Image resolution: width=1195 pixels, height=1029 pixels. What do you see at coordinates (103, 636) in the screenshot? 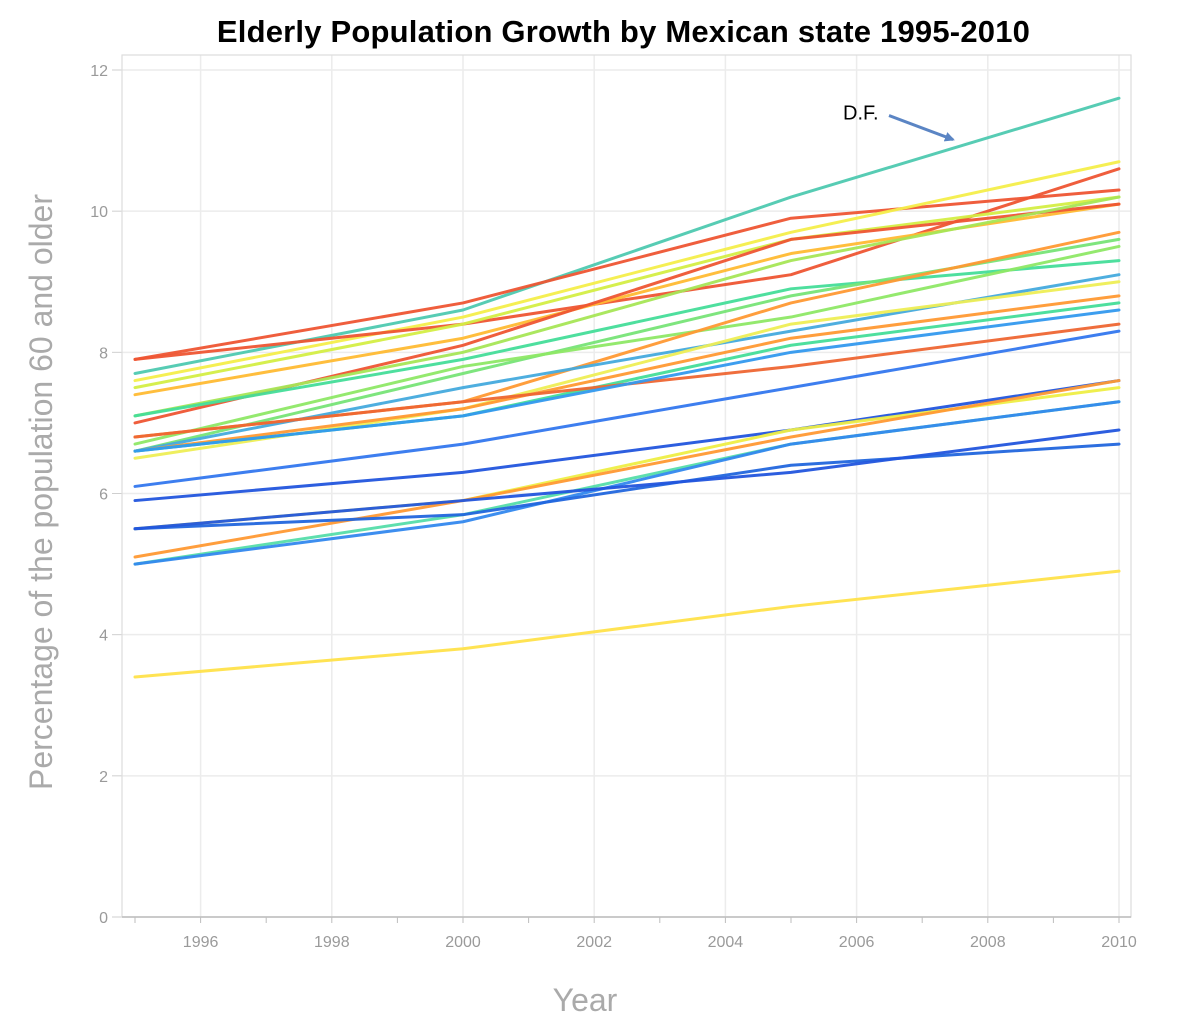
I see `y-tick-label: 4` at bounding box center [103, 636].